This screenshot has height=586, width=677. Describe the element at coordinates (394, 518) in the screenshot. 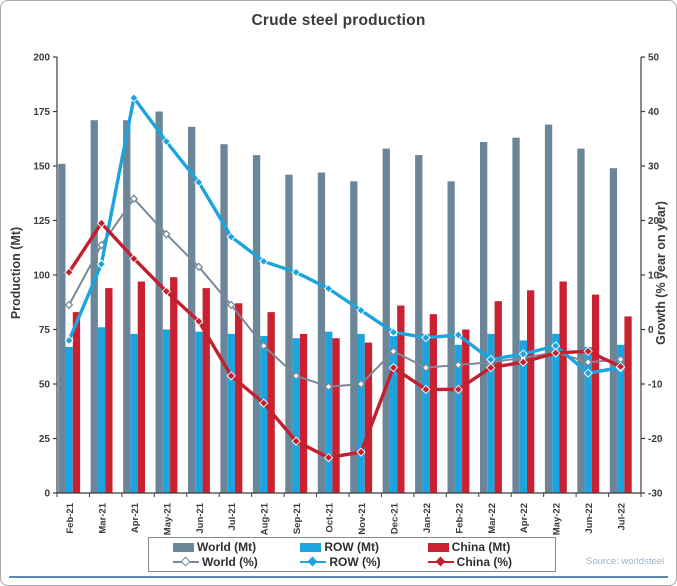

I see `x-axis-label-Dec-21: Dec-21` at that location.